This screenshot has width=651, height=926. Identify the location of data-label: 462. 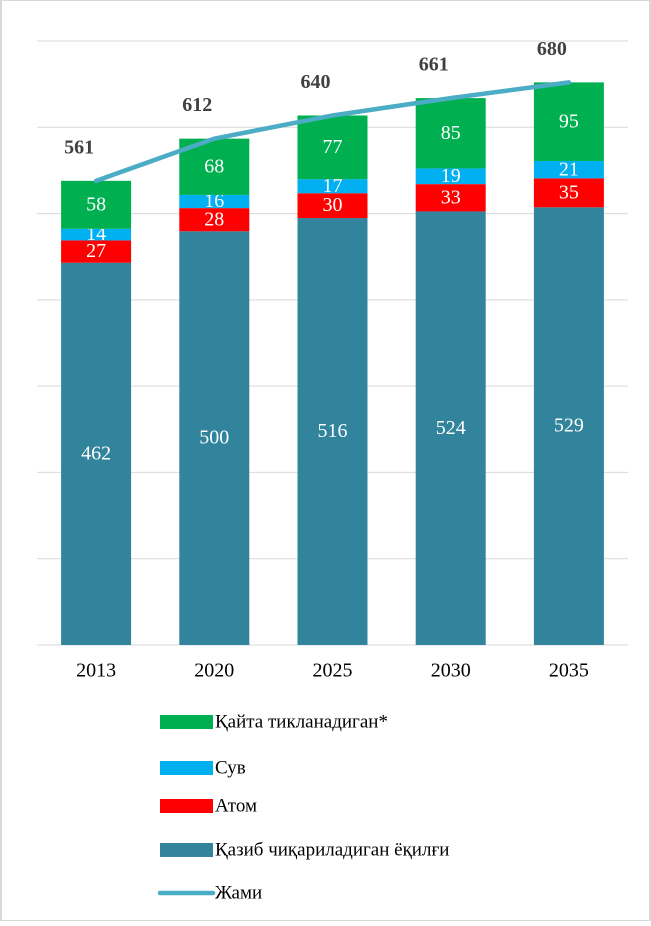
(96, 453).